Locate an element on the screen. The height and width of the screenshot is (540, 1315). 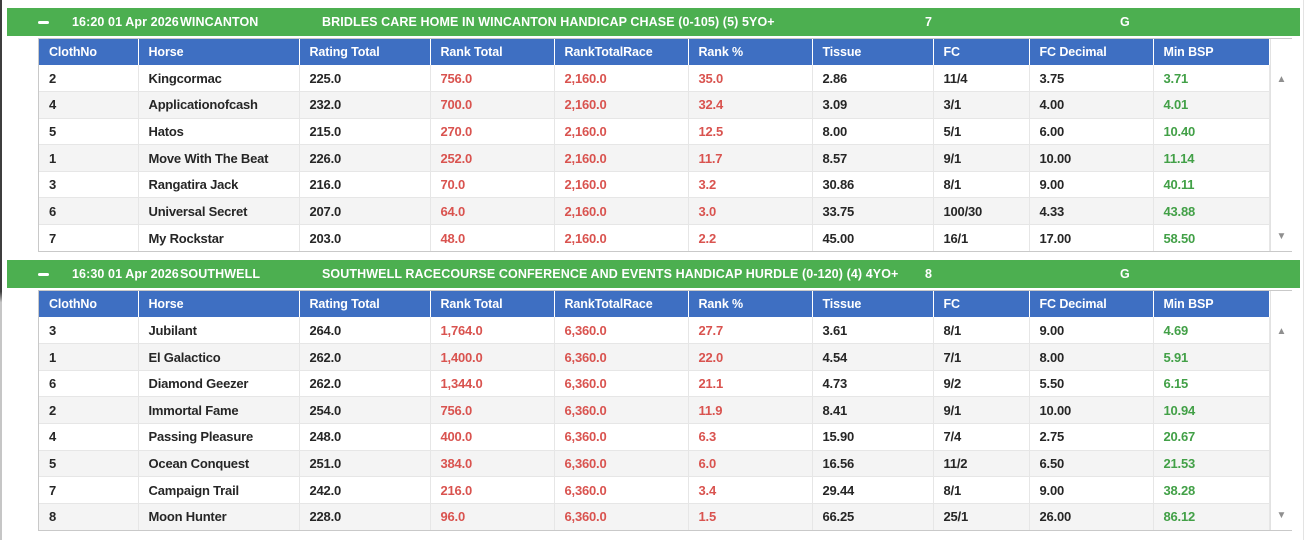
cell-rank: 32.4 is located at coordinates (750, 105).